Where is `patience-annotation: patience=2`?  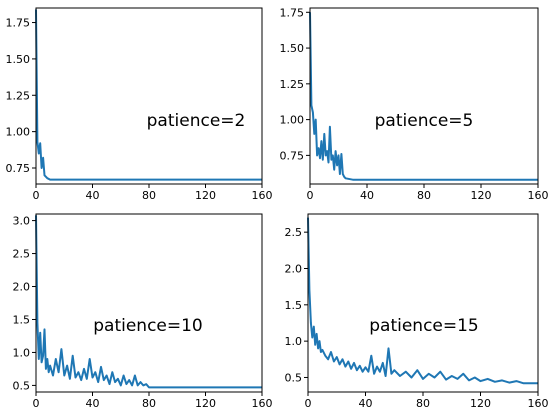 patience-annotation: patience=2 is located at coordinates (196, 121).